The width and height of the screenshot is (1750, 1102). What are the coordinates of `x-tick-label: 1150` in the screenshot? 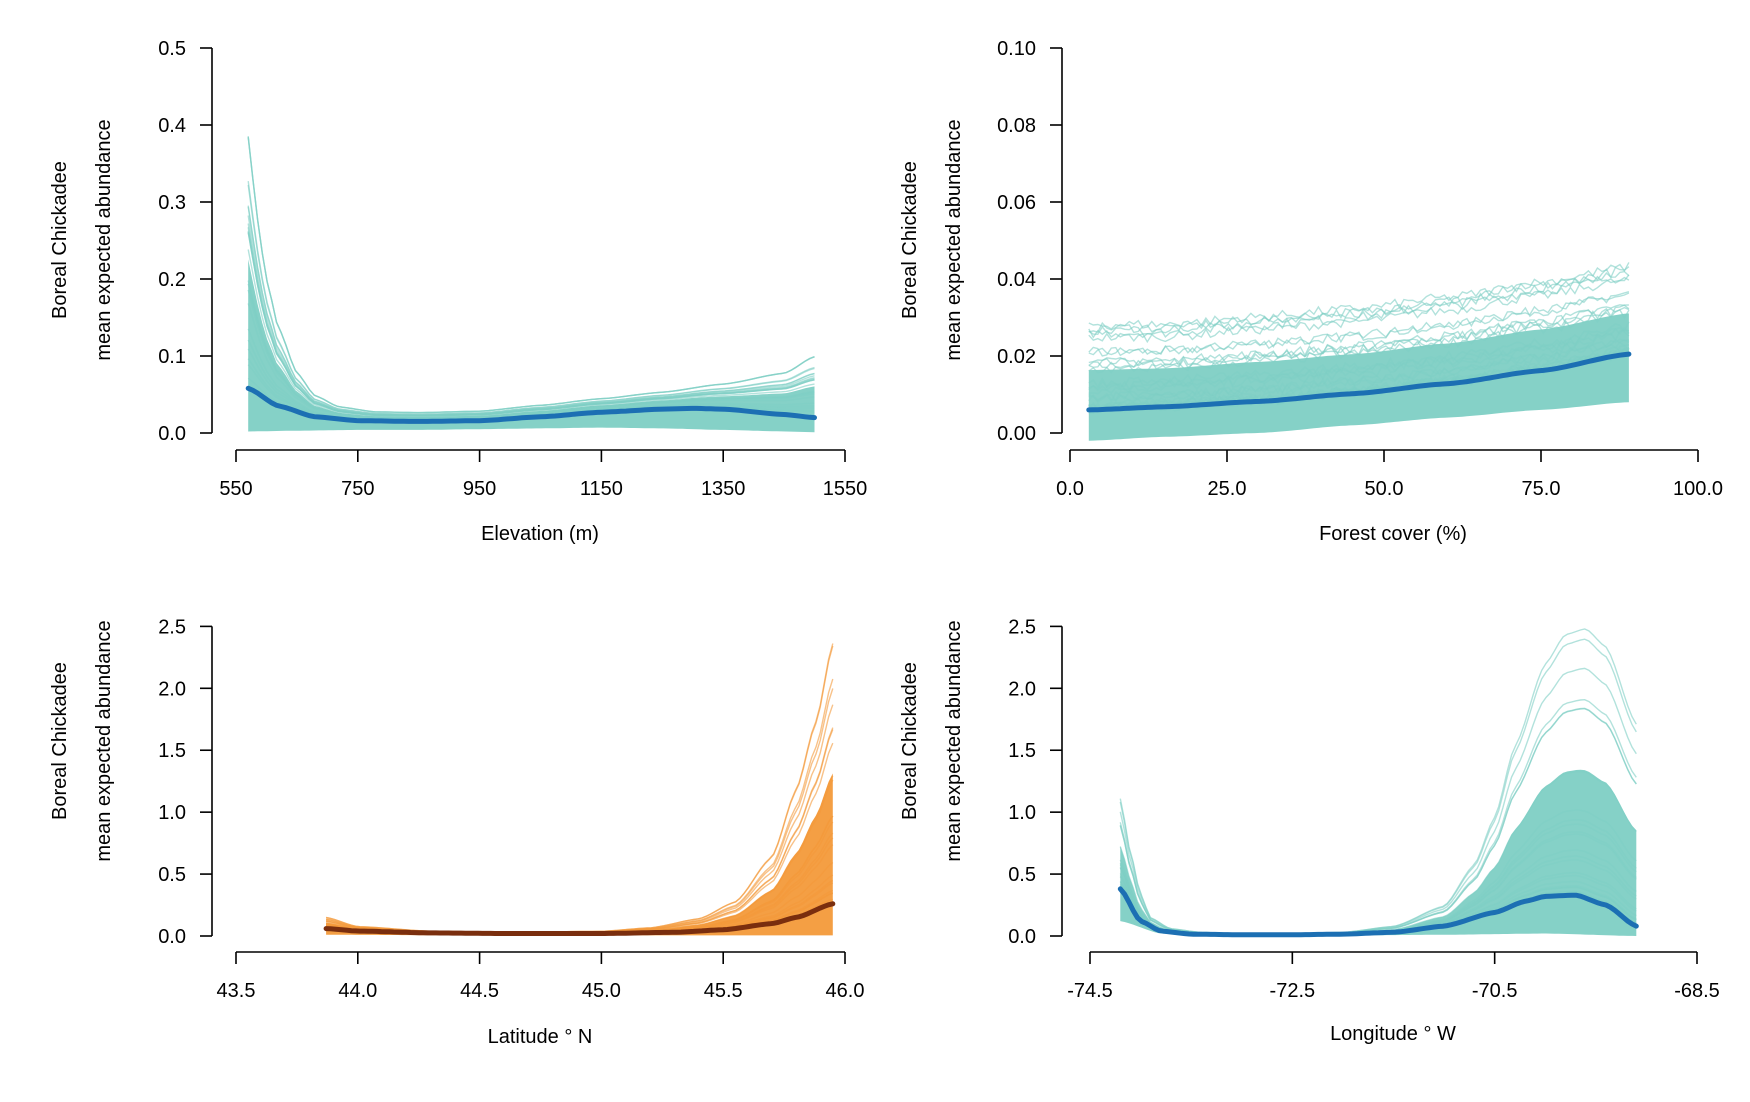 It's located at (601, 489).